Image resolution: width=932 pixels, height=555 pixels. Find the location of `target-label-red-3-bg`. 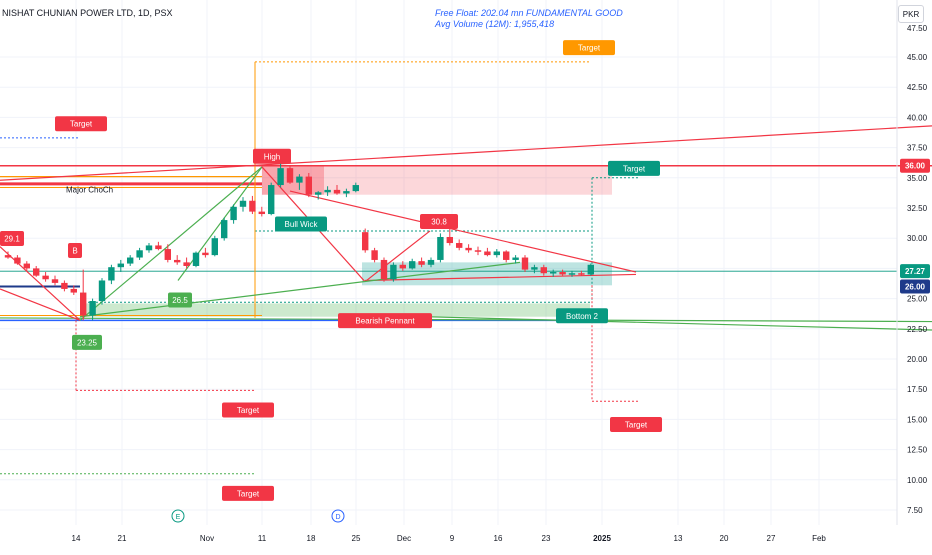

target-label-red-3-bg is located at coordinates (248, 493).